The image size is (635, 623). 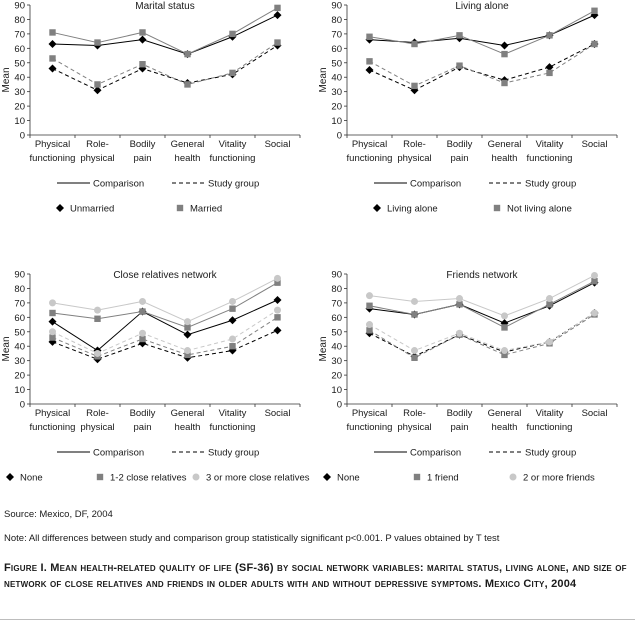 What do you see at coordinates (339, 405) in the screenshot?
I see `y-tick-label: 0` at bounding box center [339, 405].